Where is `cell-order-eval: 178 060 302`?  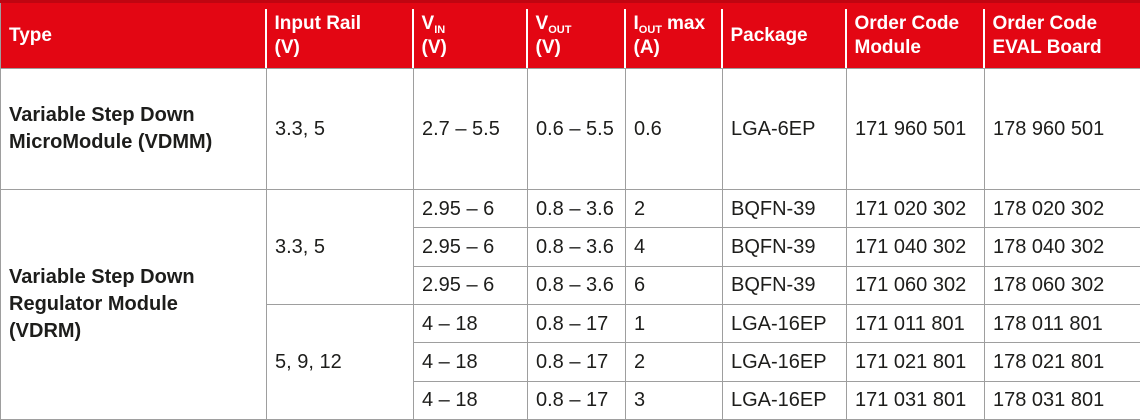 cell-order-eval: 178 060 302 is located at coordinates (1062, 285).